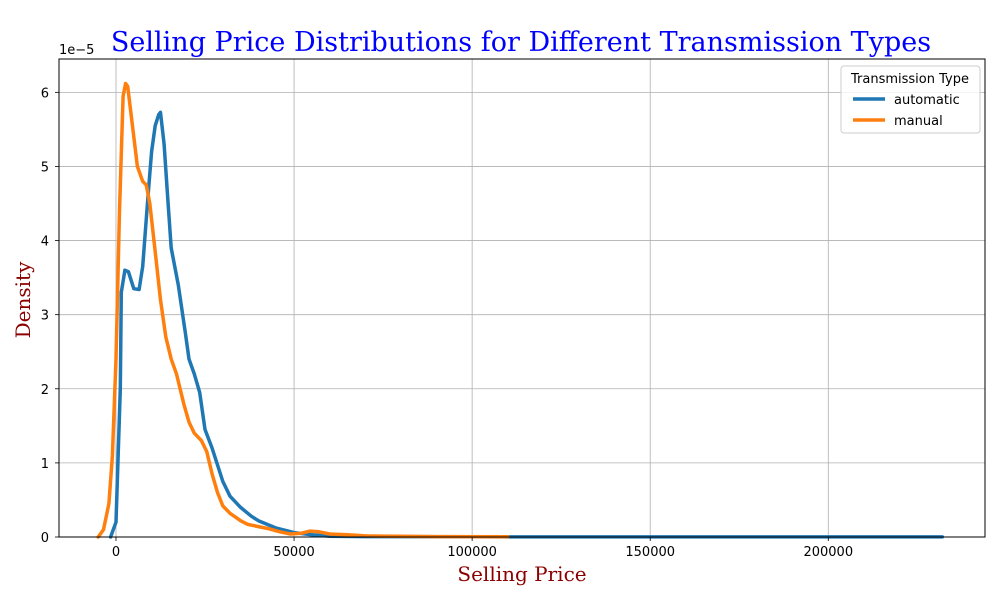 The height and width of the screenshot is (600, 1000). I want to click on legend: Transmission Type automatic manual, so click(910, 99).